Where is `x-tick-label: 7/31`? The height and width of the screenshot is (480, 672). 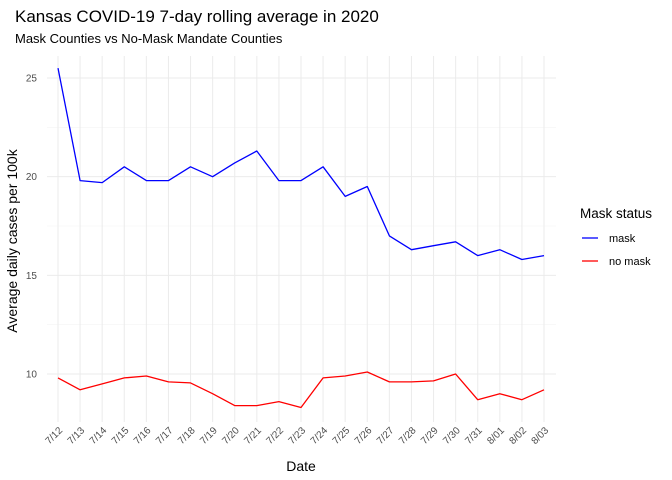 x-tick-label: 7/31 is located at coordinates (474, 436).